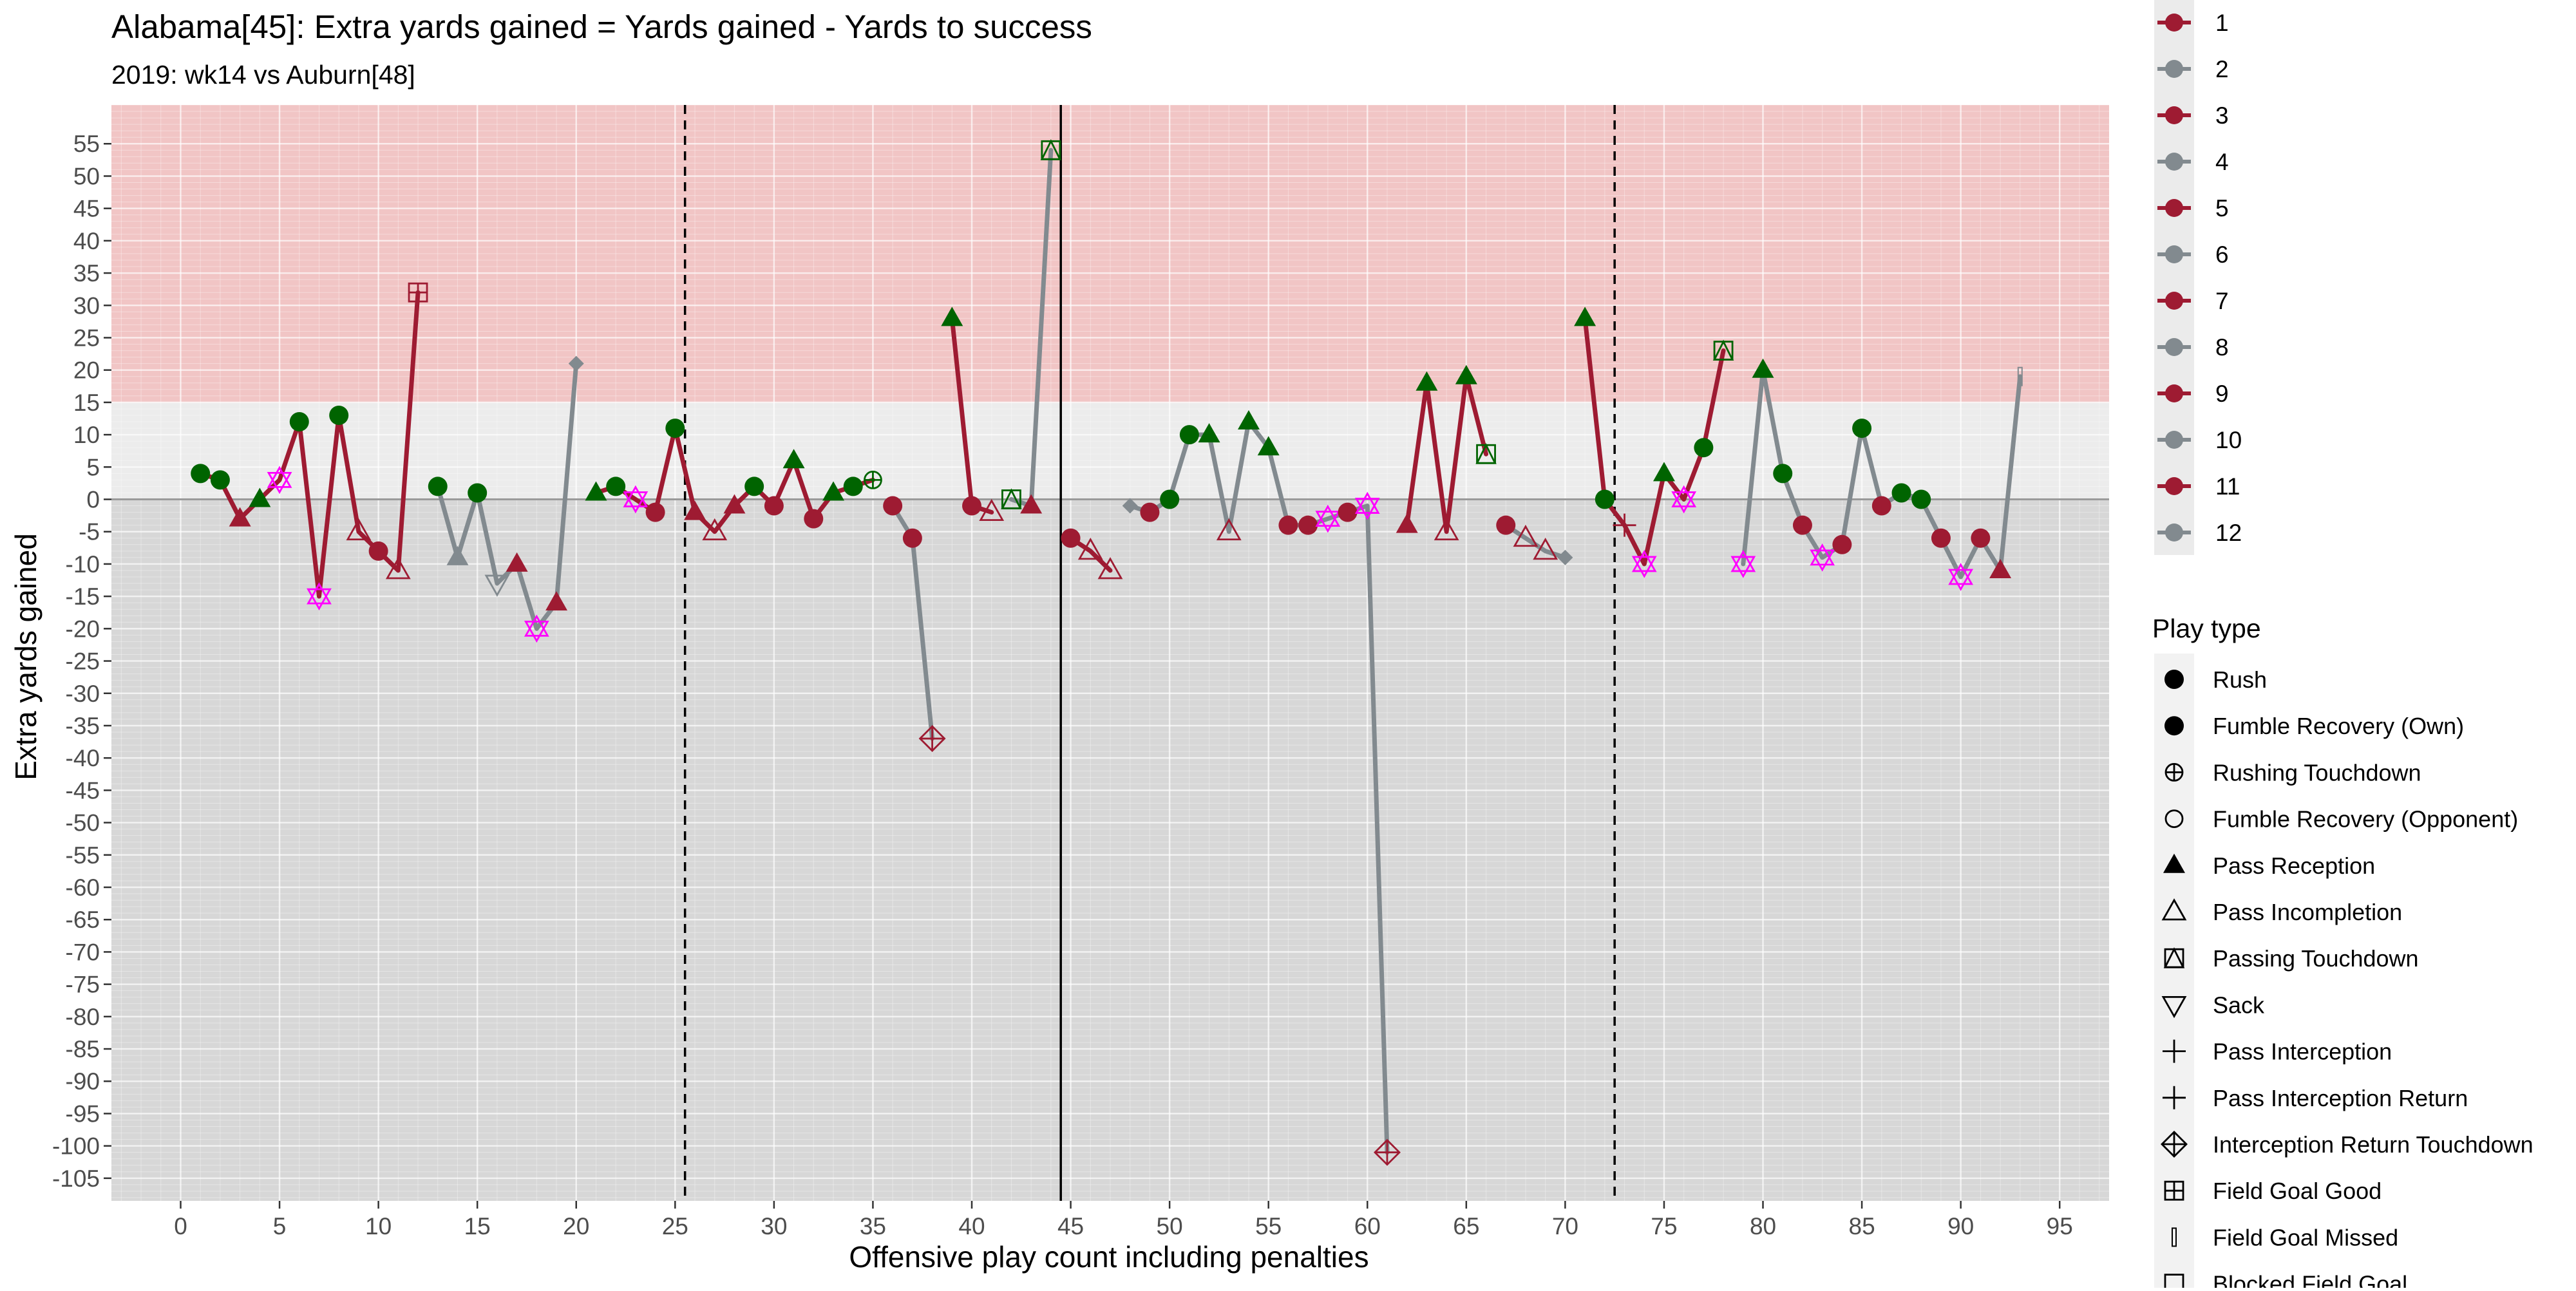  I want to click on y-tick-label: -10, so click(83, 564).